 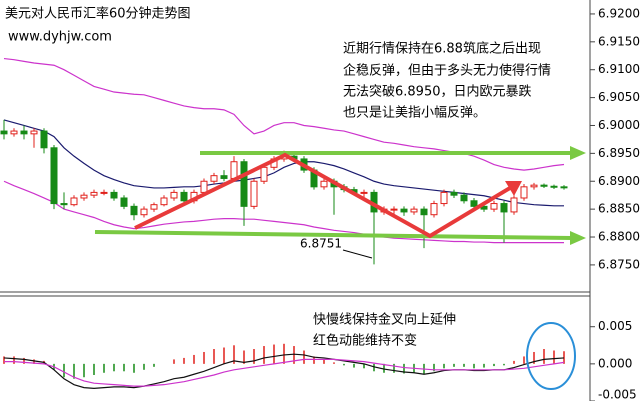 What do you see at coordinates (619, 153) in the screenshot?
I see `y-tick-label: 6.8950` at bounding box center [619, 153].